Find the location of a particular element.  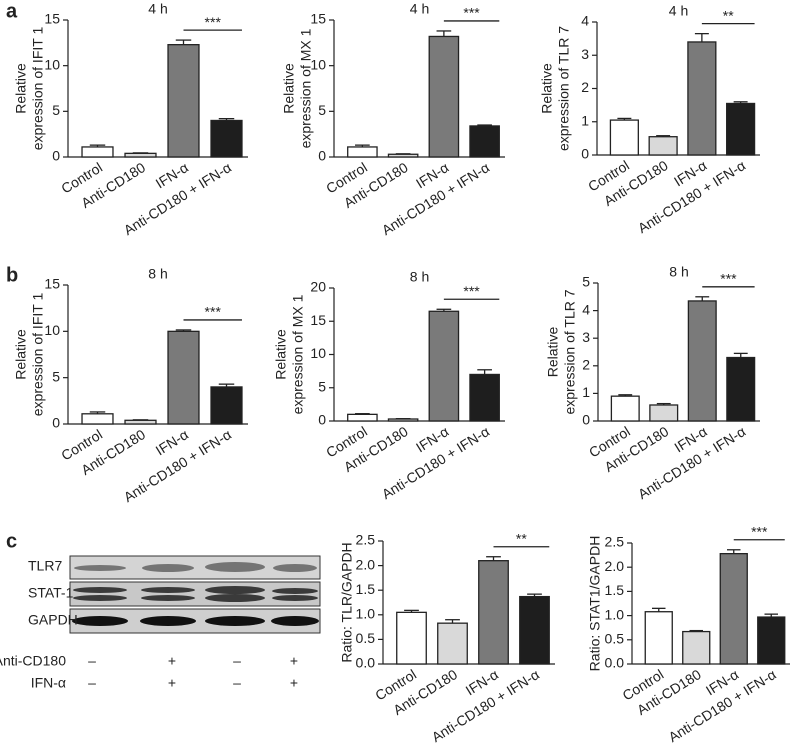

condition-label: IFN-α is located at coordinates (48, 683).